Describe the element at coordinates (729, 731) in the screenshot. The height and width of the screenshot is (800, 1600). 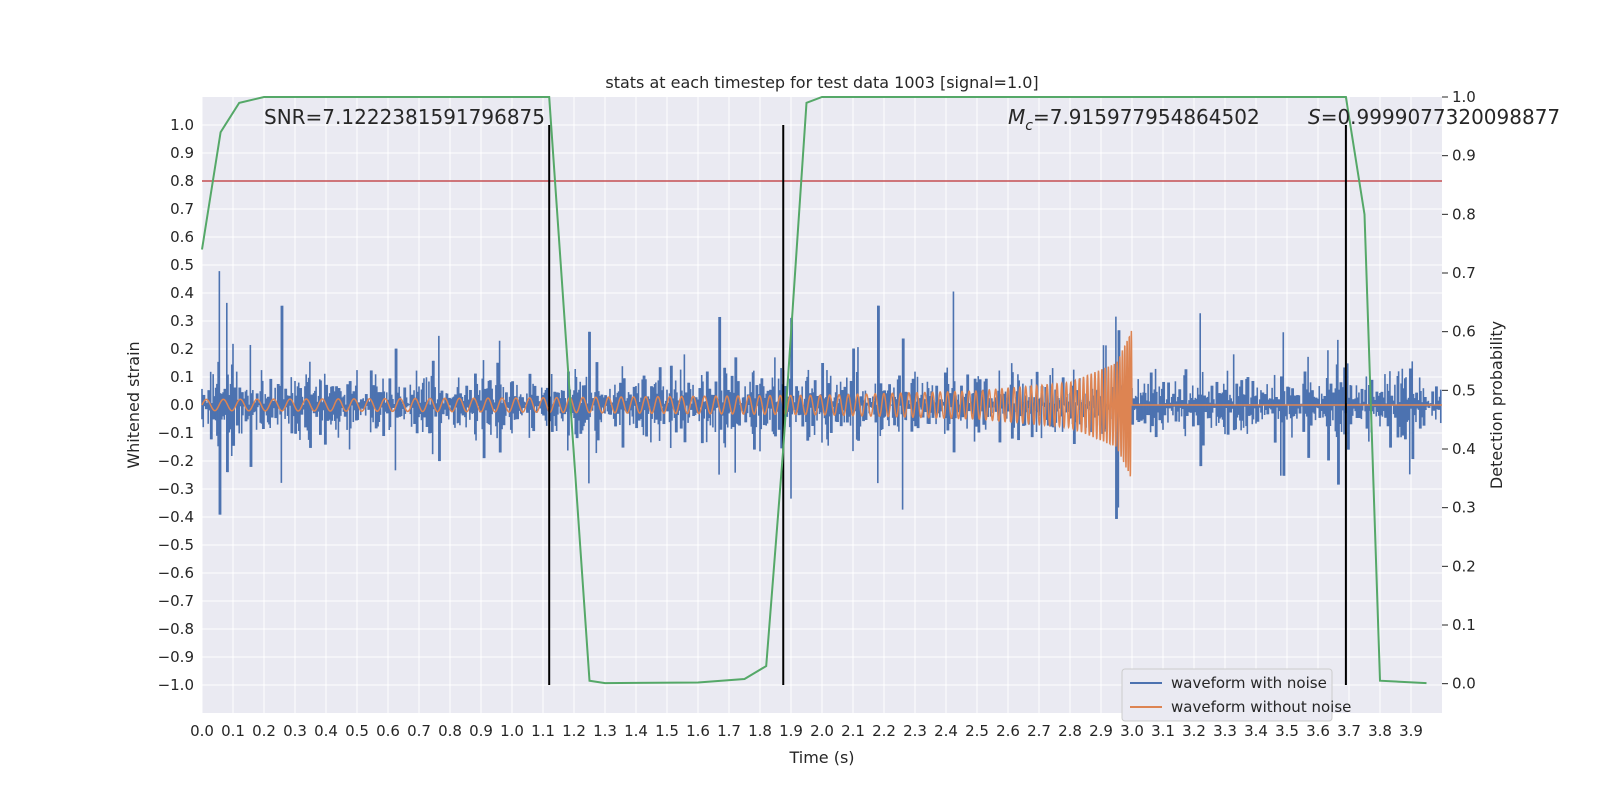
I see `x-tick-label: 1.7` at that location.